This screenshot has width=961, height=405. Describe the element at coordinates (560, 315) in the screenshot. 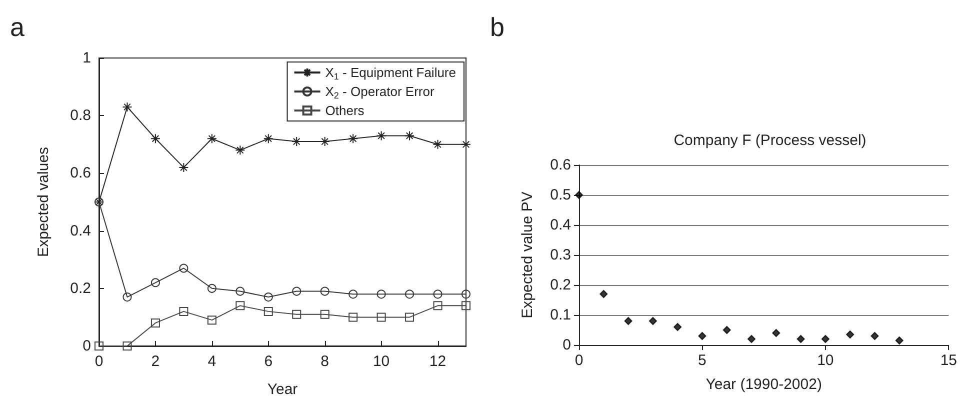

I see `y-tick-label: 0.1` at that location.